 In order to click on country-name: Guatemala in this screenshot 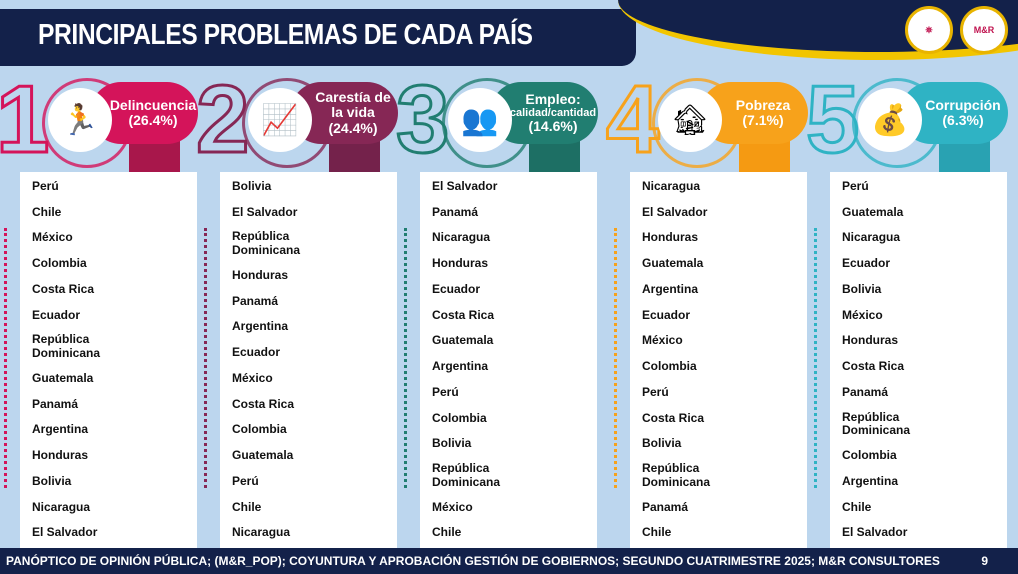, I will do `click(263, 455)`.